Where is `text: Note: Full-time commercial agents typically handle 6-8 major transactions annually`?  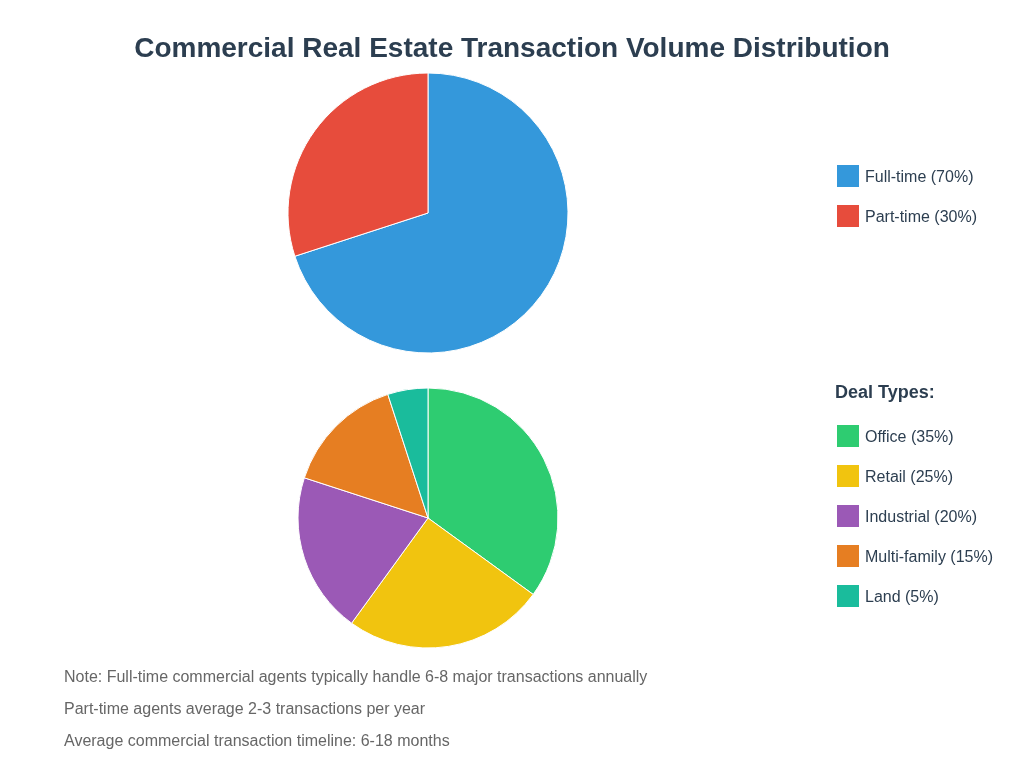 text: Note: Full-time commercial agents typically handle 6-8 major transactions annually is located at coordinates (356, 676).